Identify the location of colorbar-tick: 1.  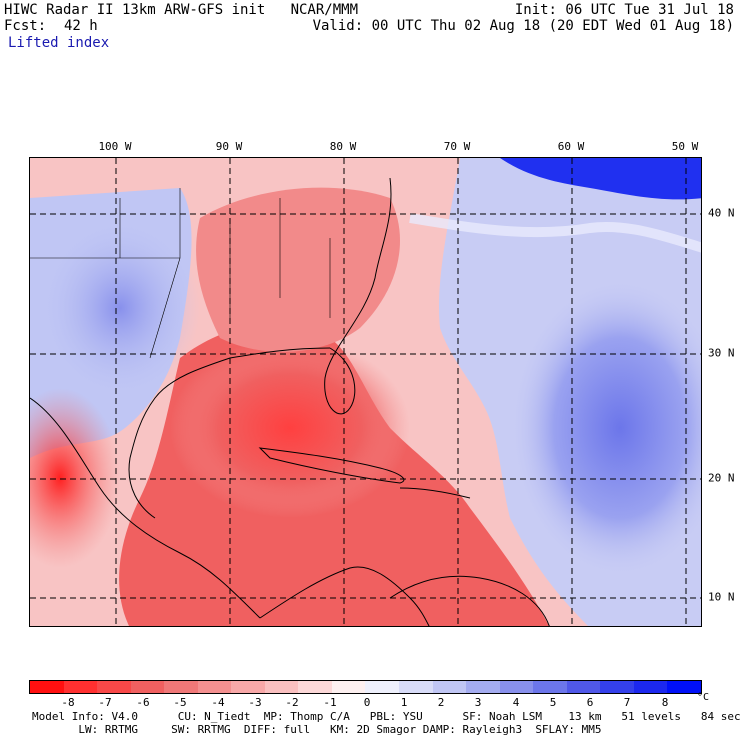
(404, 702).